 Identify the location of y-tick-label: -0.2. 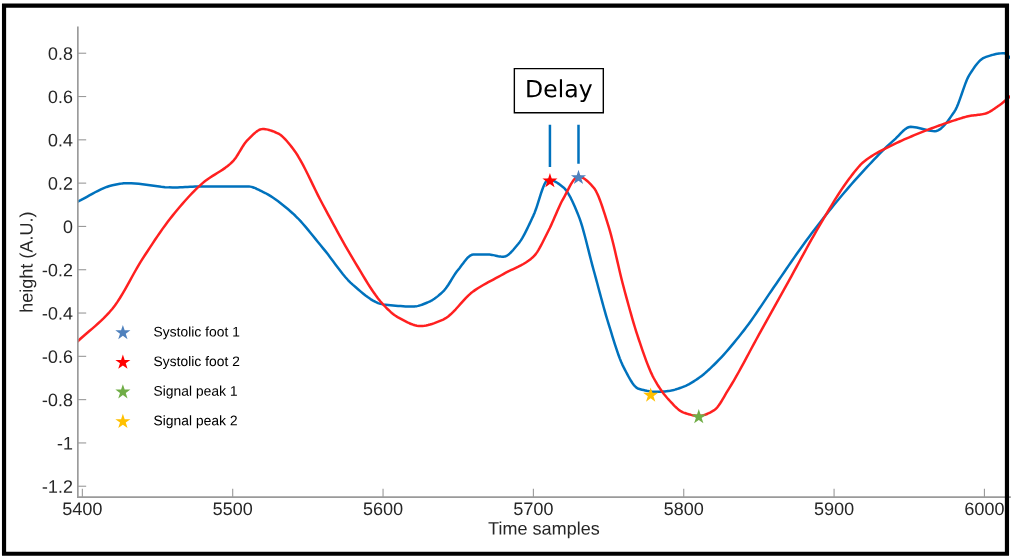
(57, 270).